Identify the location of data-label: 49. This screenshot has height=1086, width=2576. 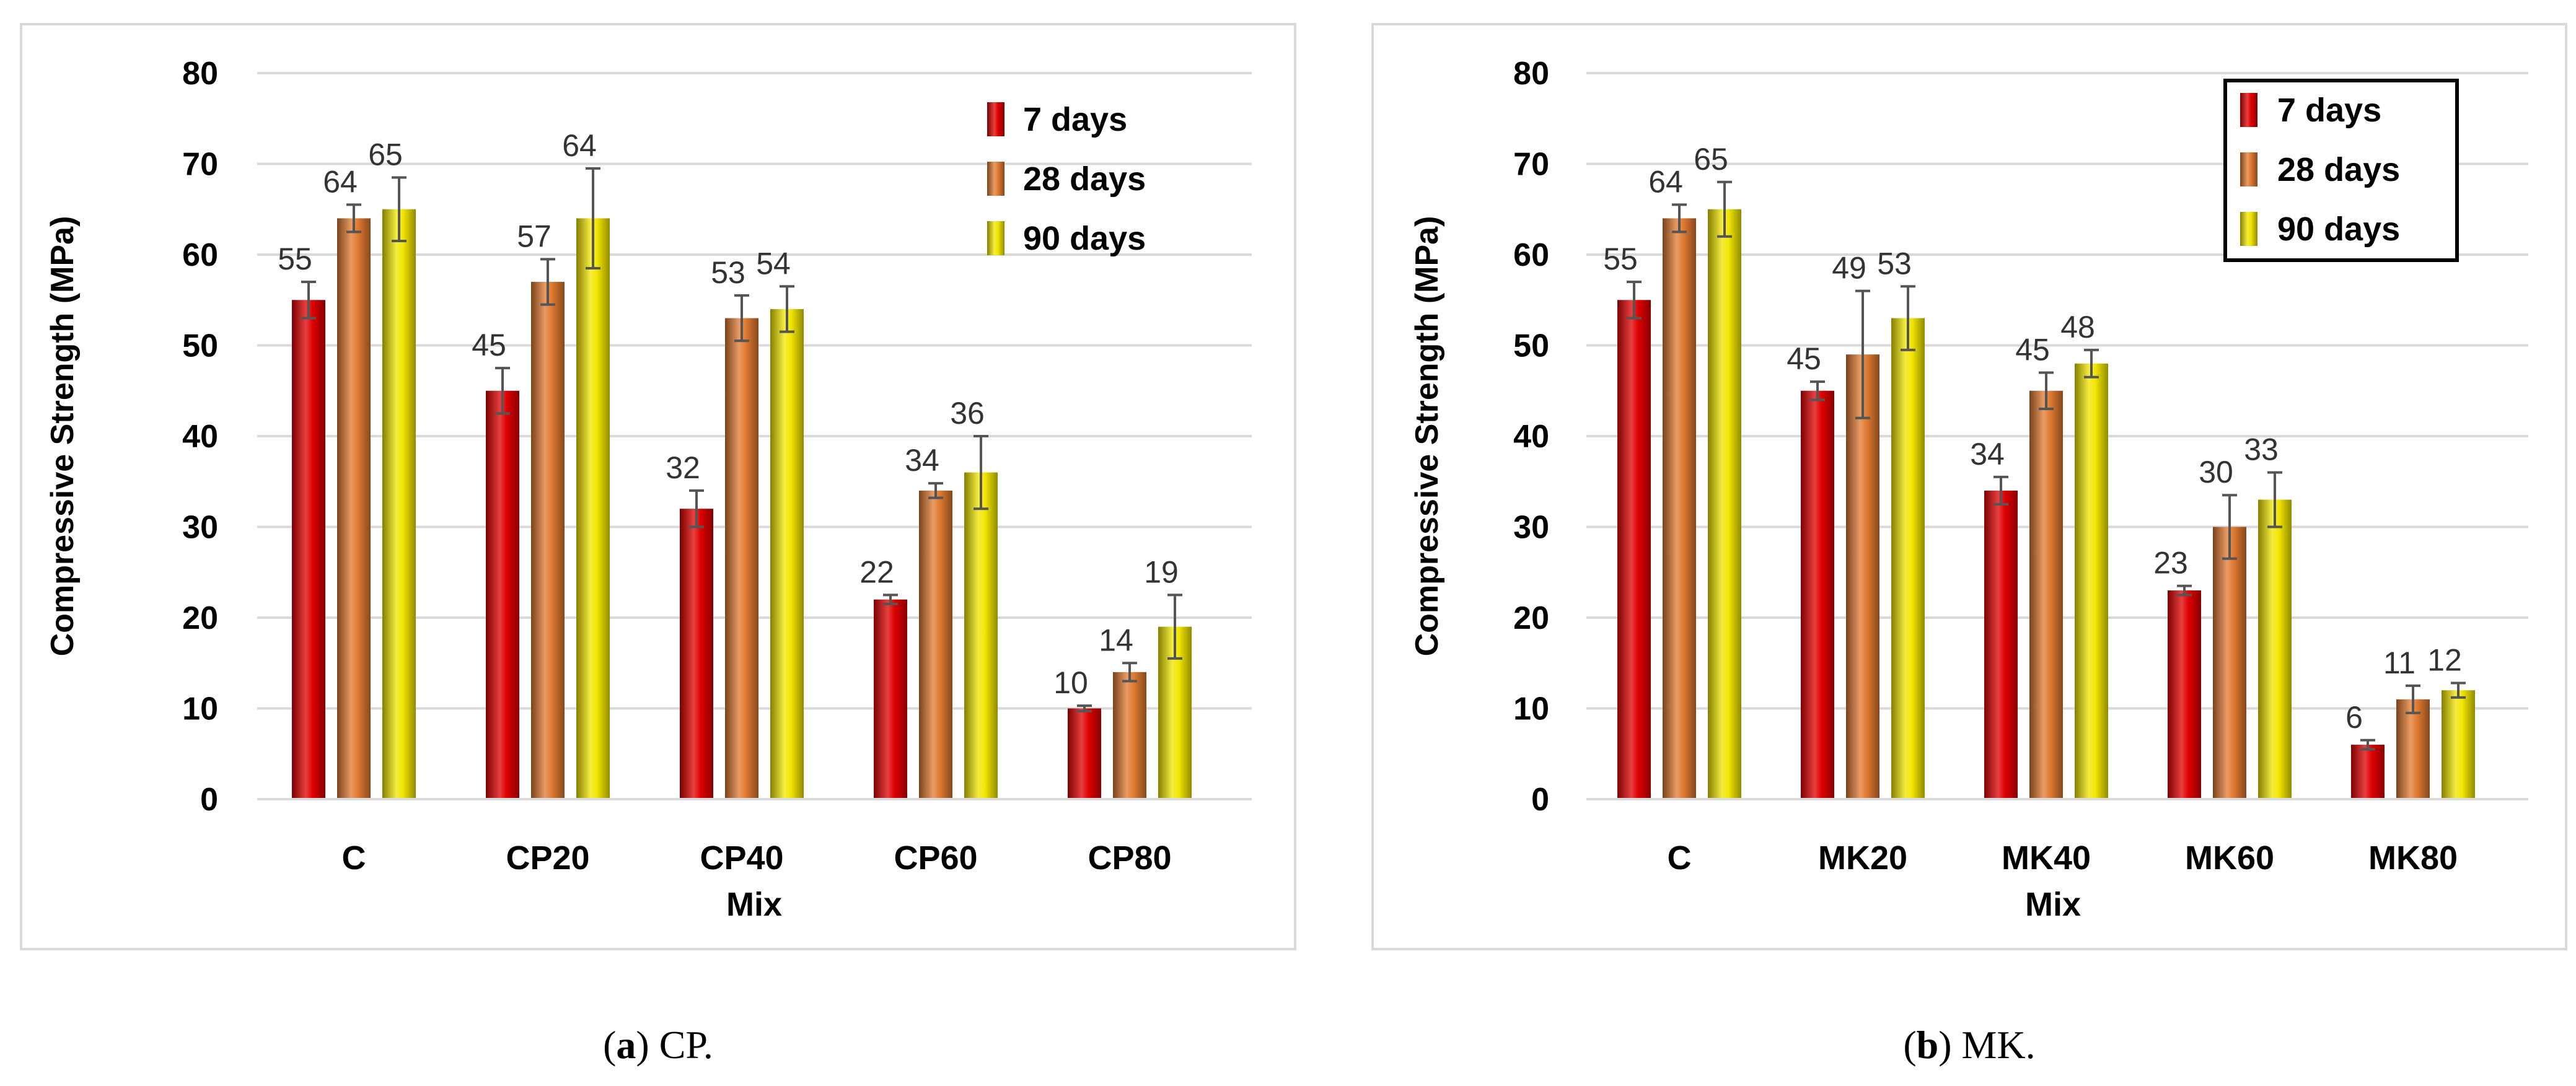
(1849, 268).